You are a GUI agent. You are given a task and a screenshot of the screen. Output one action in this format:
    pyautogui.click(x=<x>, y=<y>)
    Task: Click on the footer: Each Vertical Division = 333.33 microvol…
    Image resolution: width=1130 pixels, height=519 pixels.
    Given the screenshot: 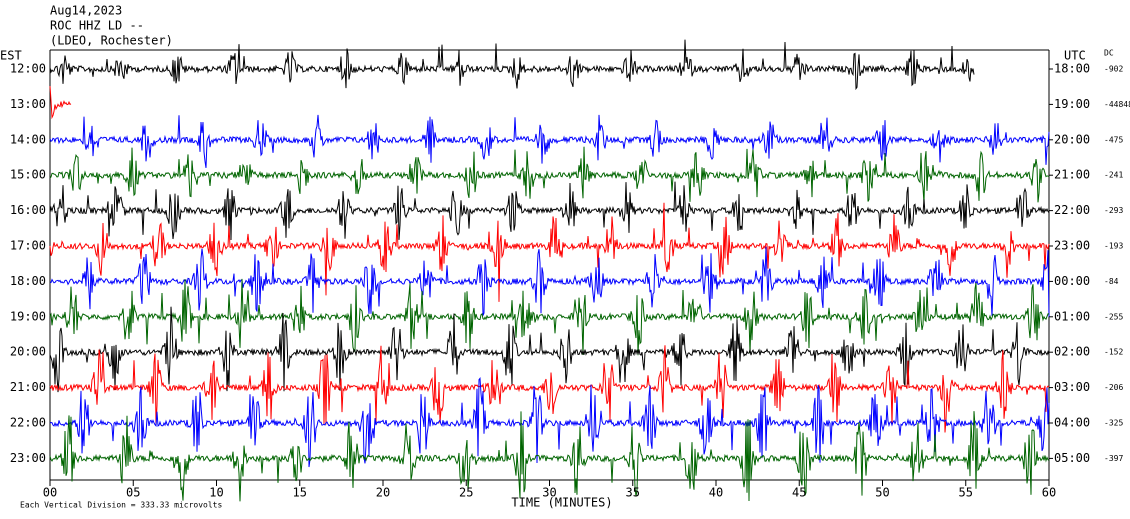 What is the action you would take?
    pyautogui.click(x=121, y=505)
    